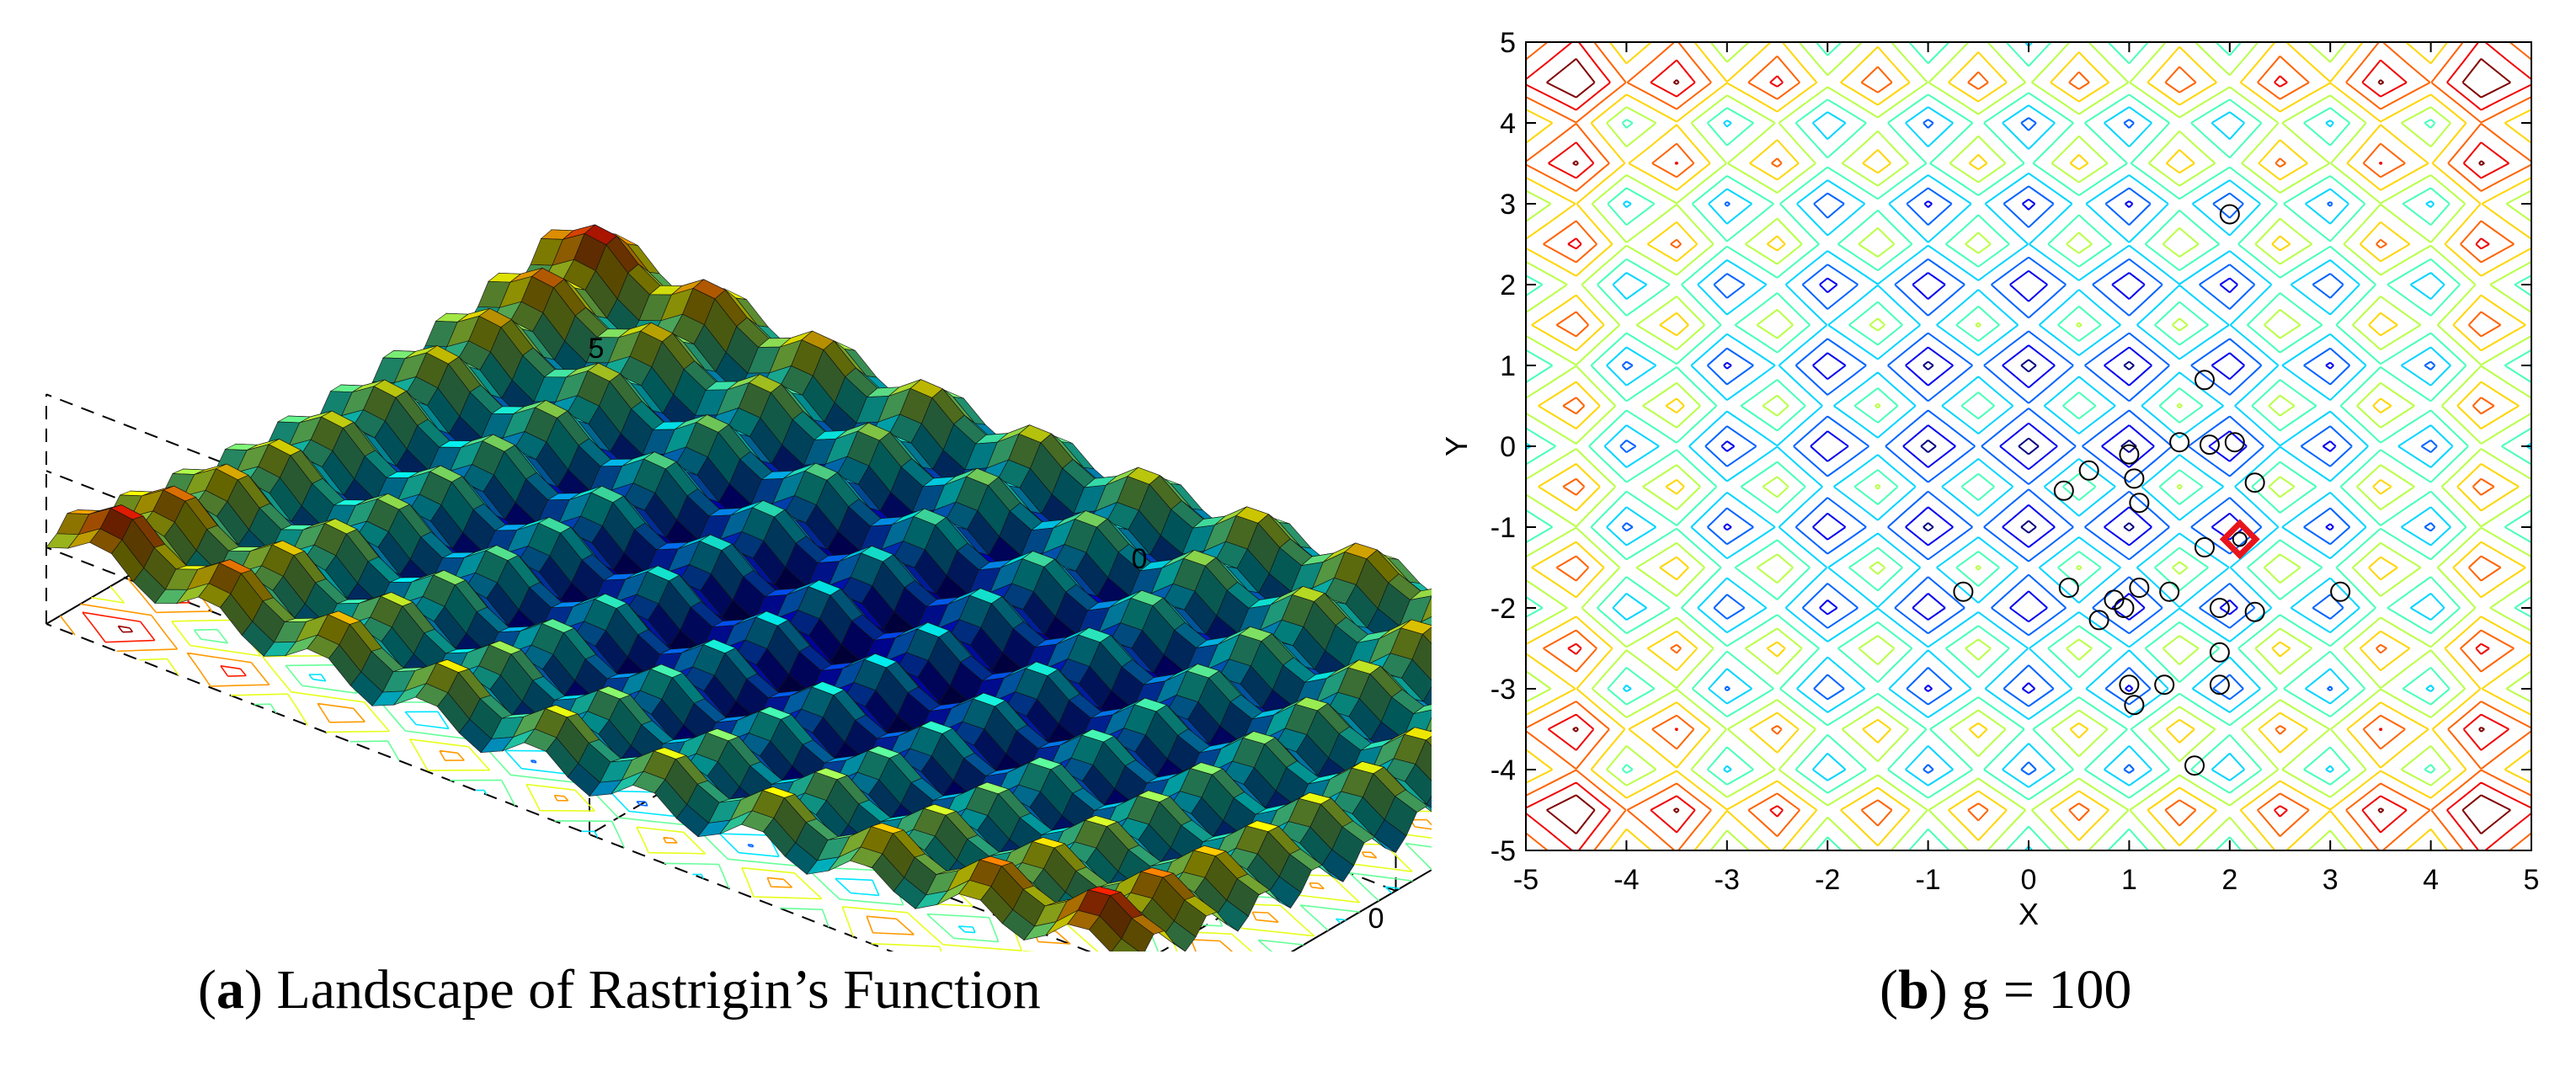 The image size is (2576, 1066). I want to click on caption-a-text: Landscape of Rastrigin’s Function, so click(658, 990).